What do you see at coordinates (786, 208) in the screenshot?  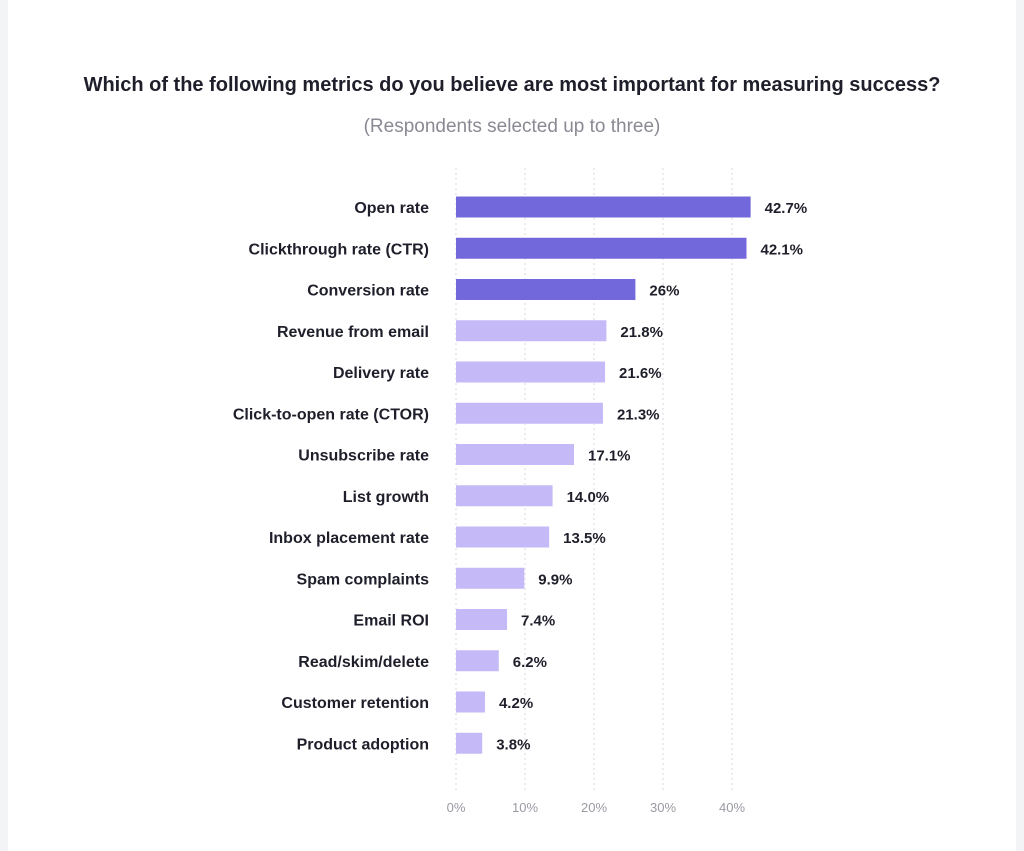 I see `value-label: 42.7%` at bounding box center [786, 208].